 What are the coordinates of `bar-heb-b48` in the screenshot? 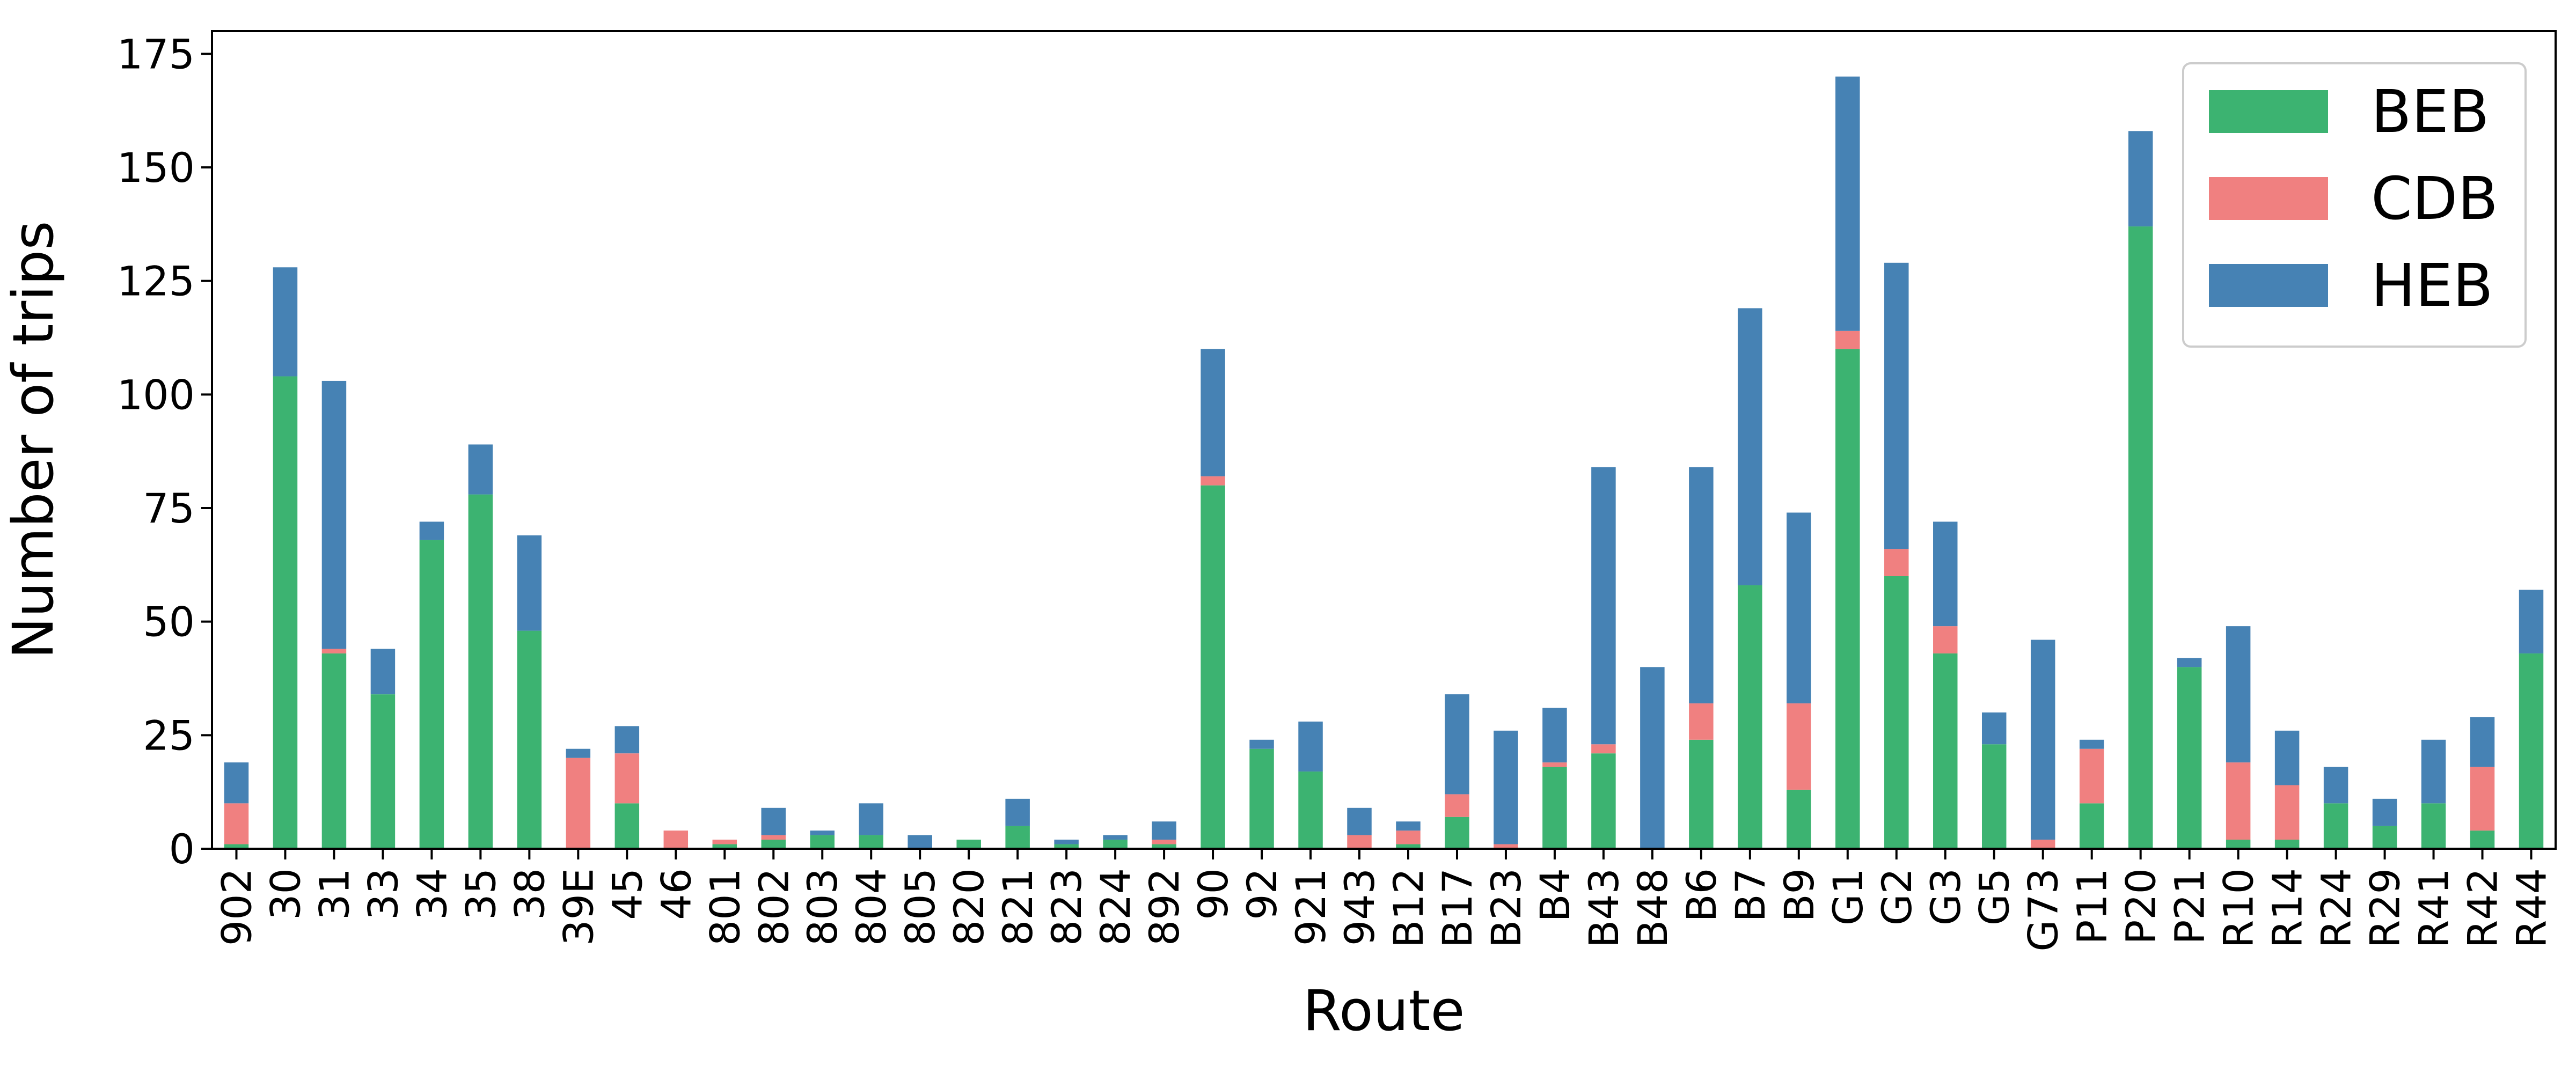 It's located at (1652, 758).